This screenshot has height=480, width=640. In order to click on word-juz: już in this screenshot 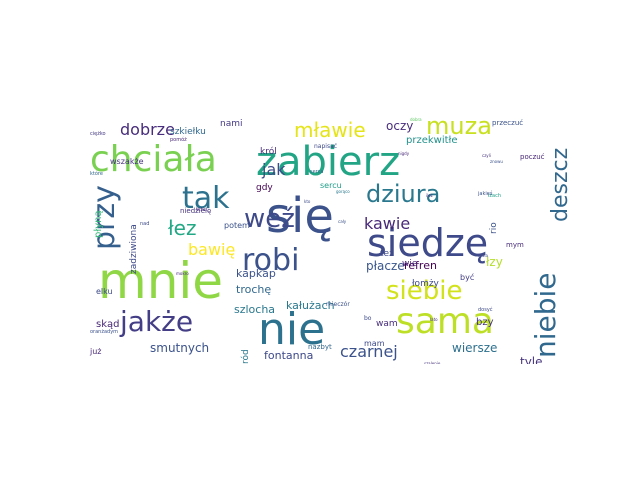, I will do `click(96, 351)`.